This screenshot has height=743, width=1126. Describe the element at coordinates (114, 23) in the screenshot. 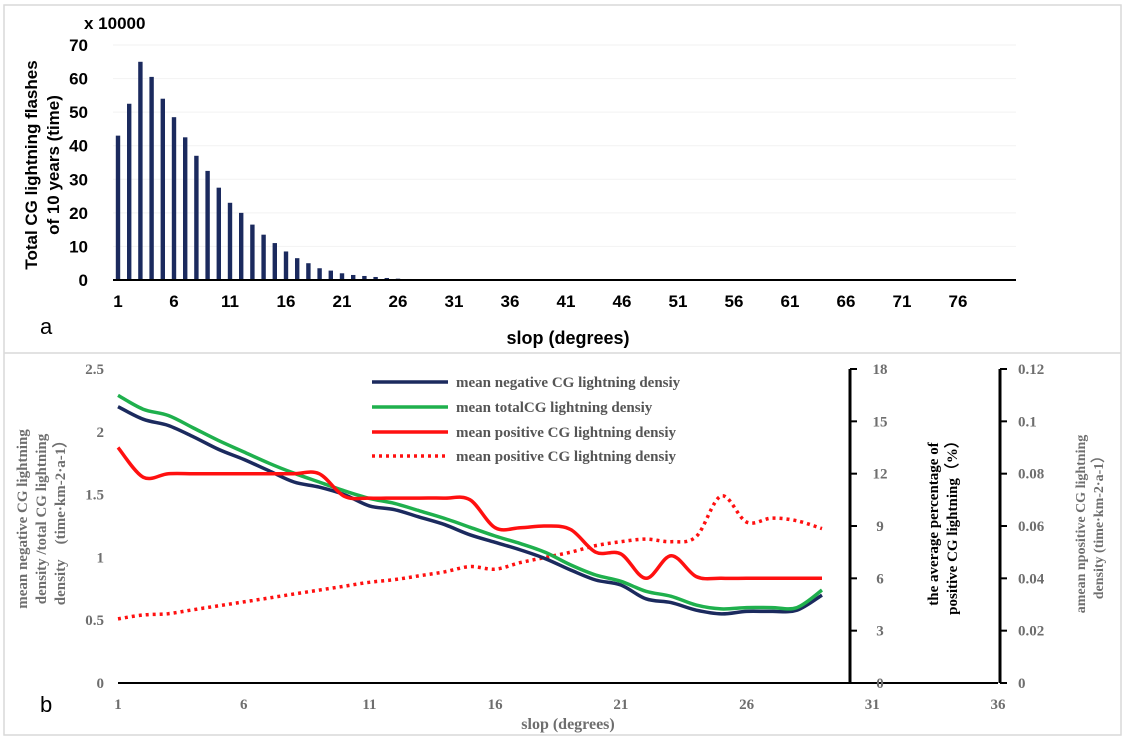

I see `a-multiplier-label: x 10000` at that location.